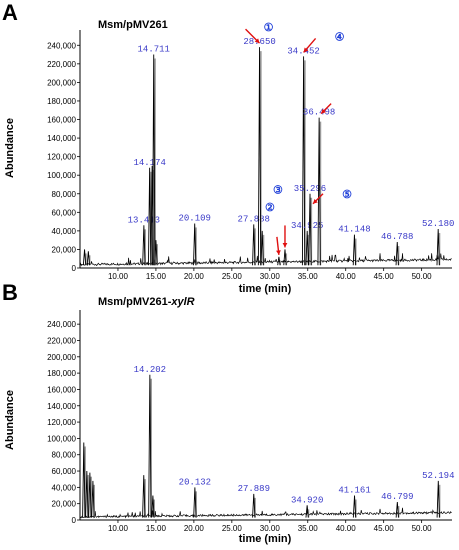 This screenshot has width=459, height=550. Describe the element at coordinates (319, 113) in the screenshot. I see `peak-label: 36.498` at that location.